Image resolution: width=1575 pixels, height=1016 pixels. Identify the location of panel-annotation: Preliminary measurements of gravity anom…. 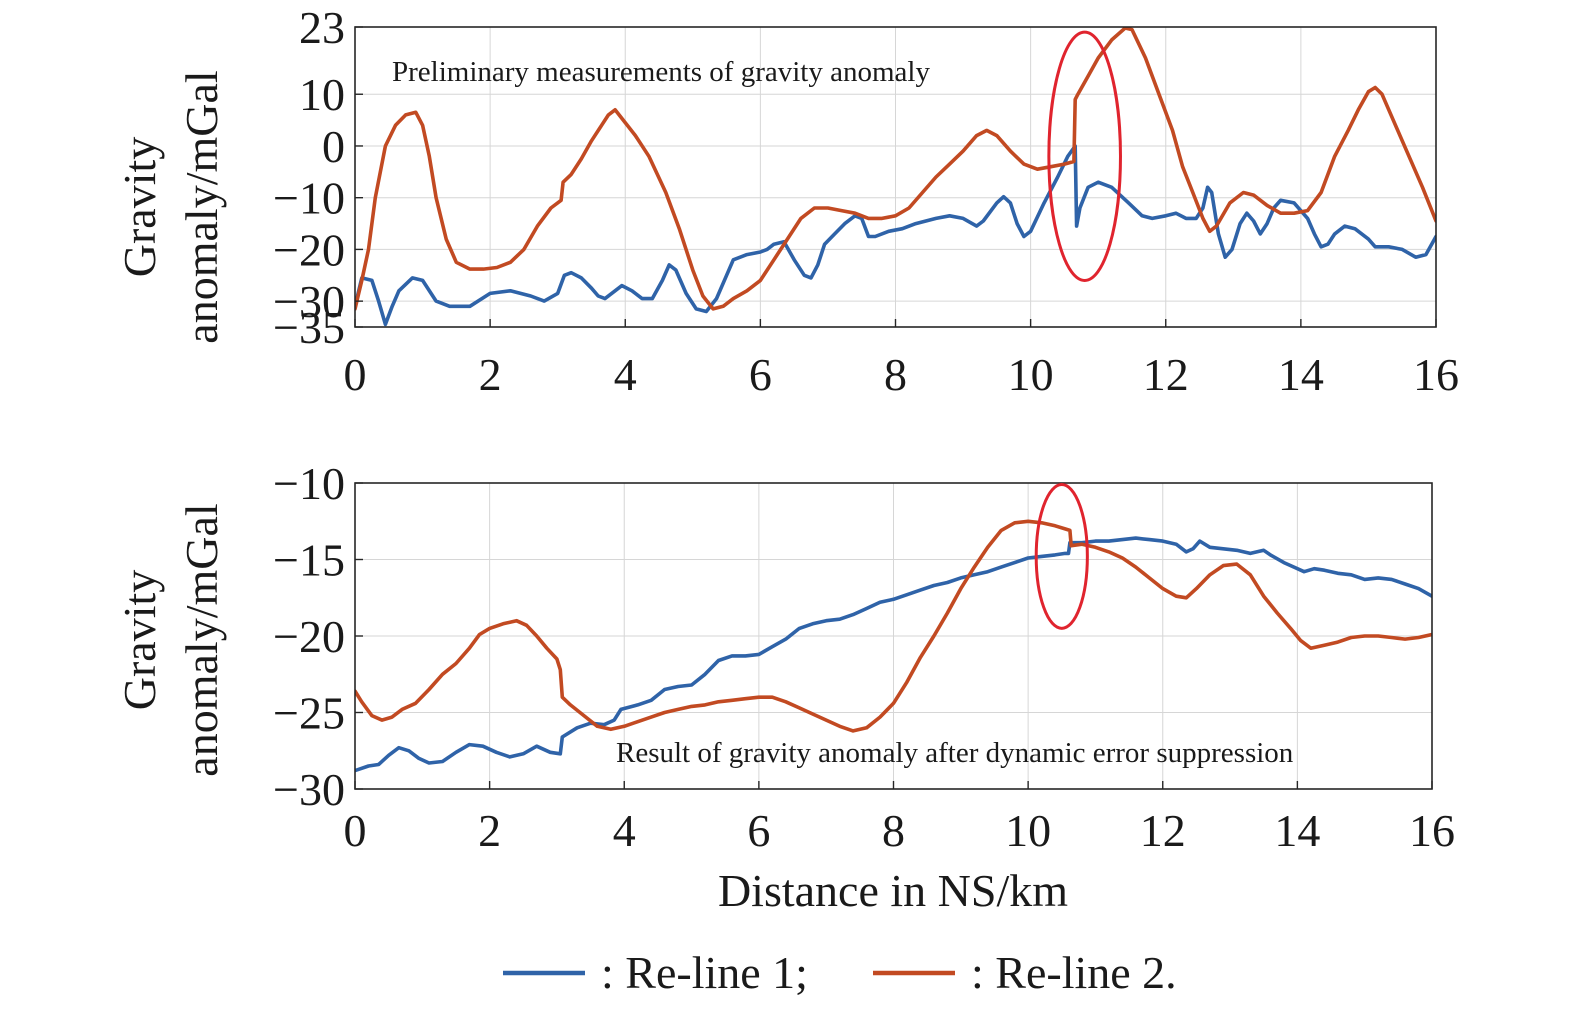
(661, 72).